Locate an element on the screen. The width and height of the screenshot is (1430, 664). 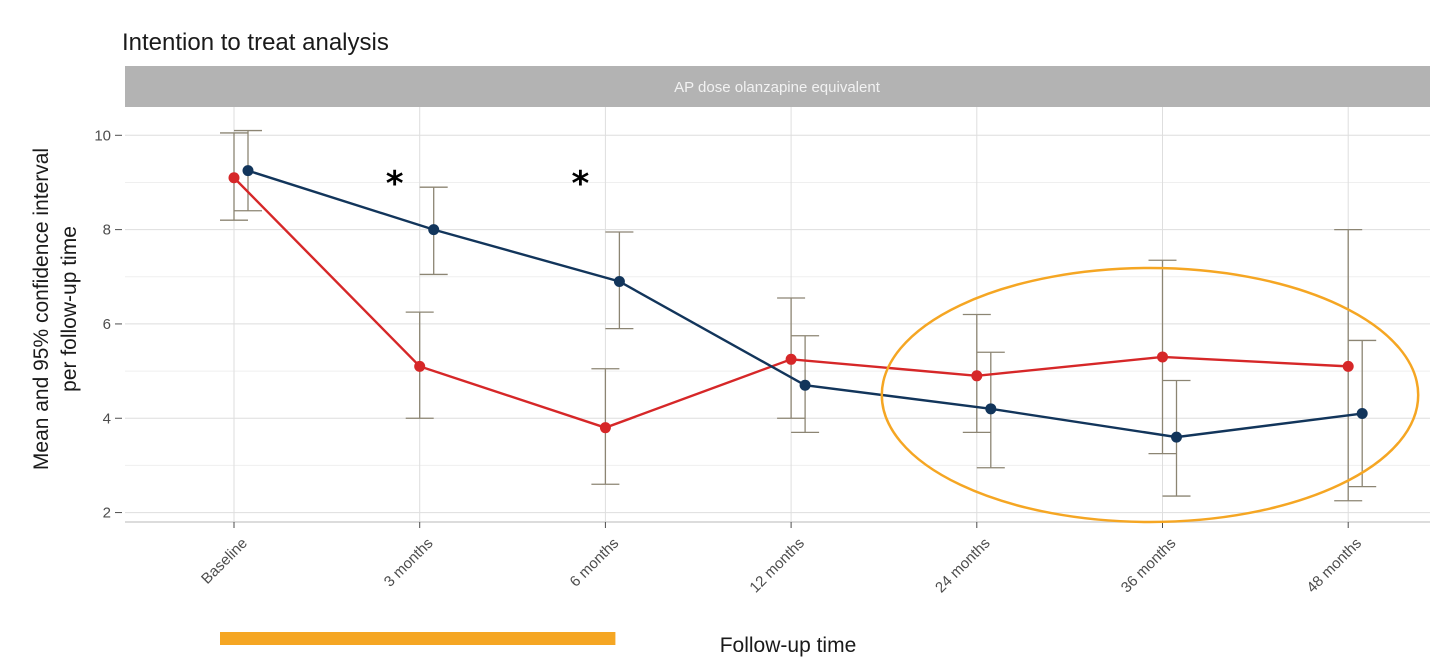
y-tick-label: 8 is located at coordinates (107, 230).